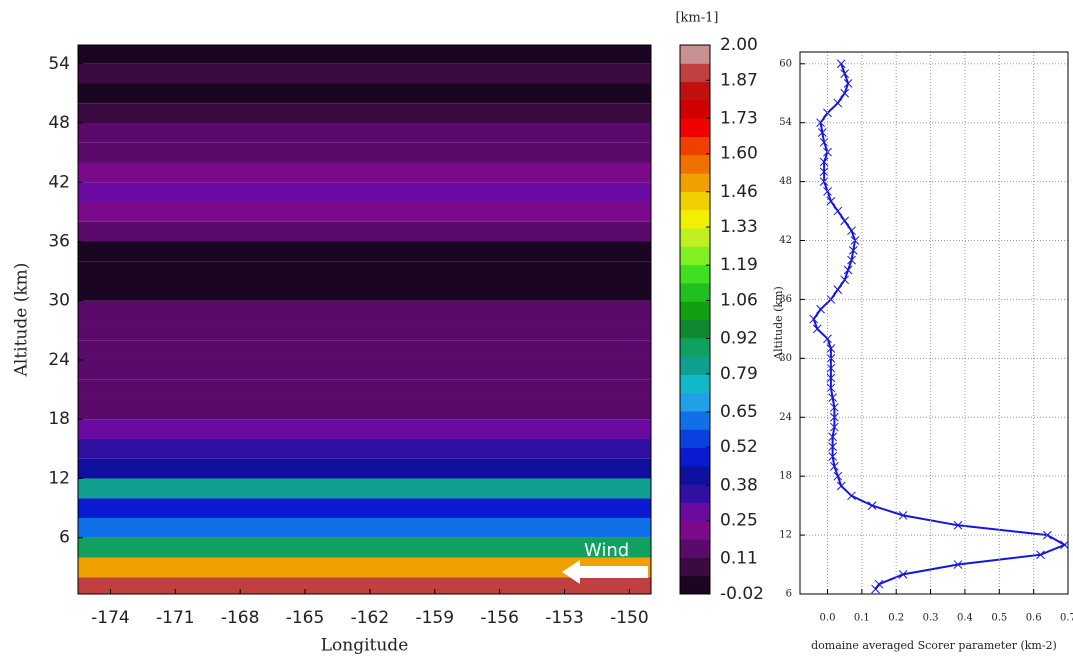 The width and height of the screenshot is (1073, 657). Describe the element at coordinates (896, 618) in the screenshot. I see `x-tick-label: 0.2` at that location.